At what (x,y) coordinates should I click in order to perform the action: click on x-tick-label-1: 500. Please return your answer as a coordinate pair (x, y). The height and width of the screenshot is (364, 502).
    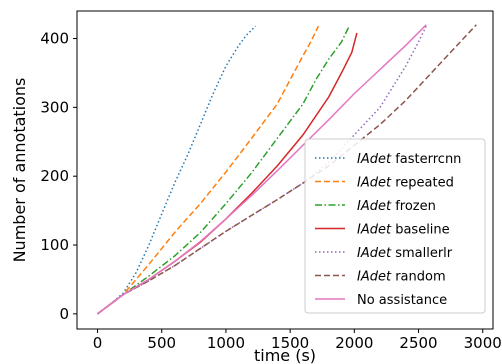
    Looking at the image, I should click on (161, 343).